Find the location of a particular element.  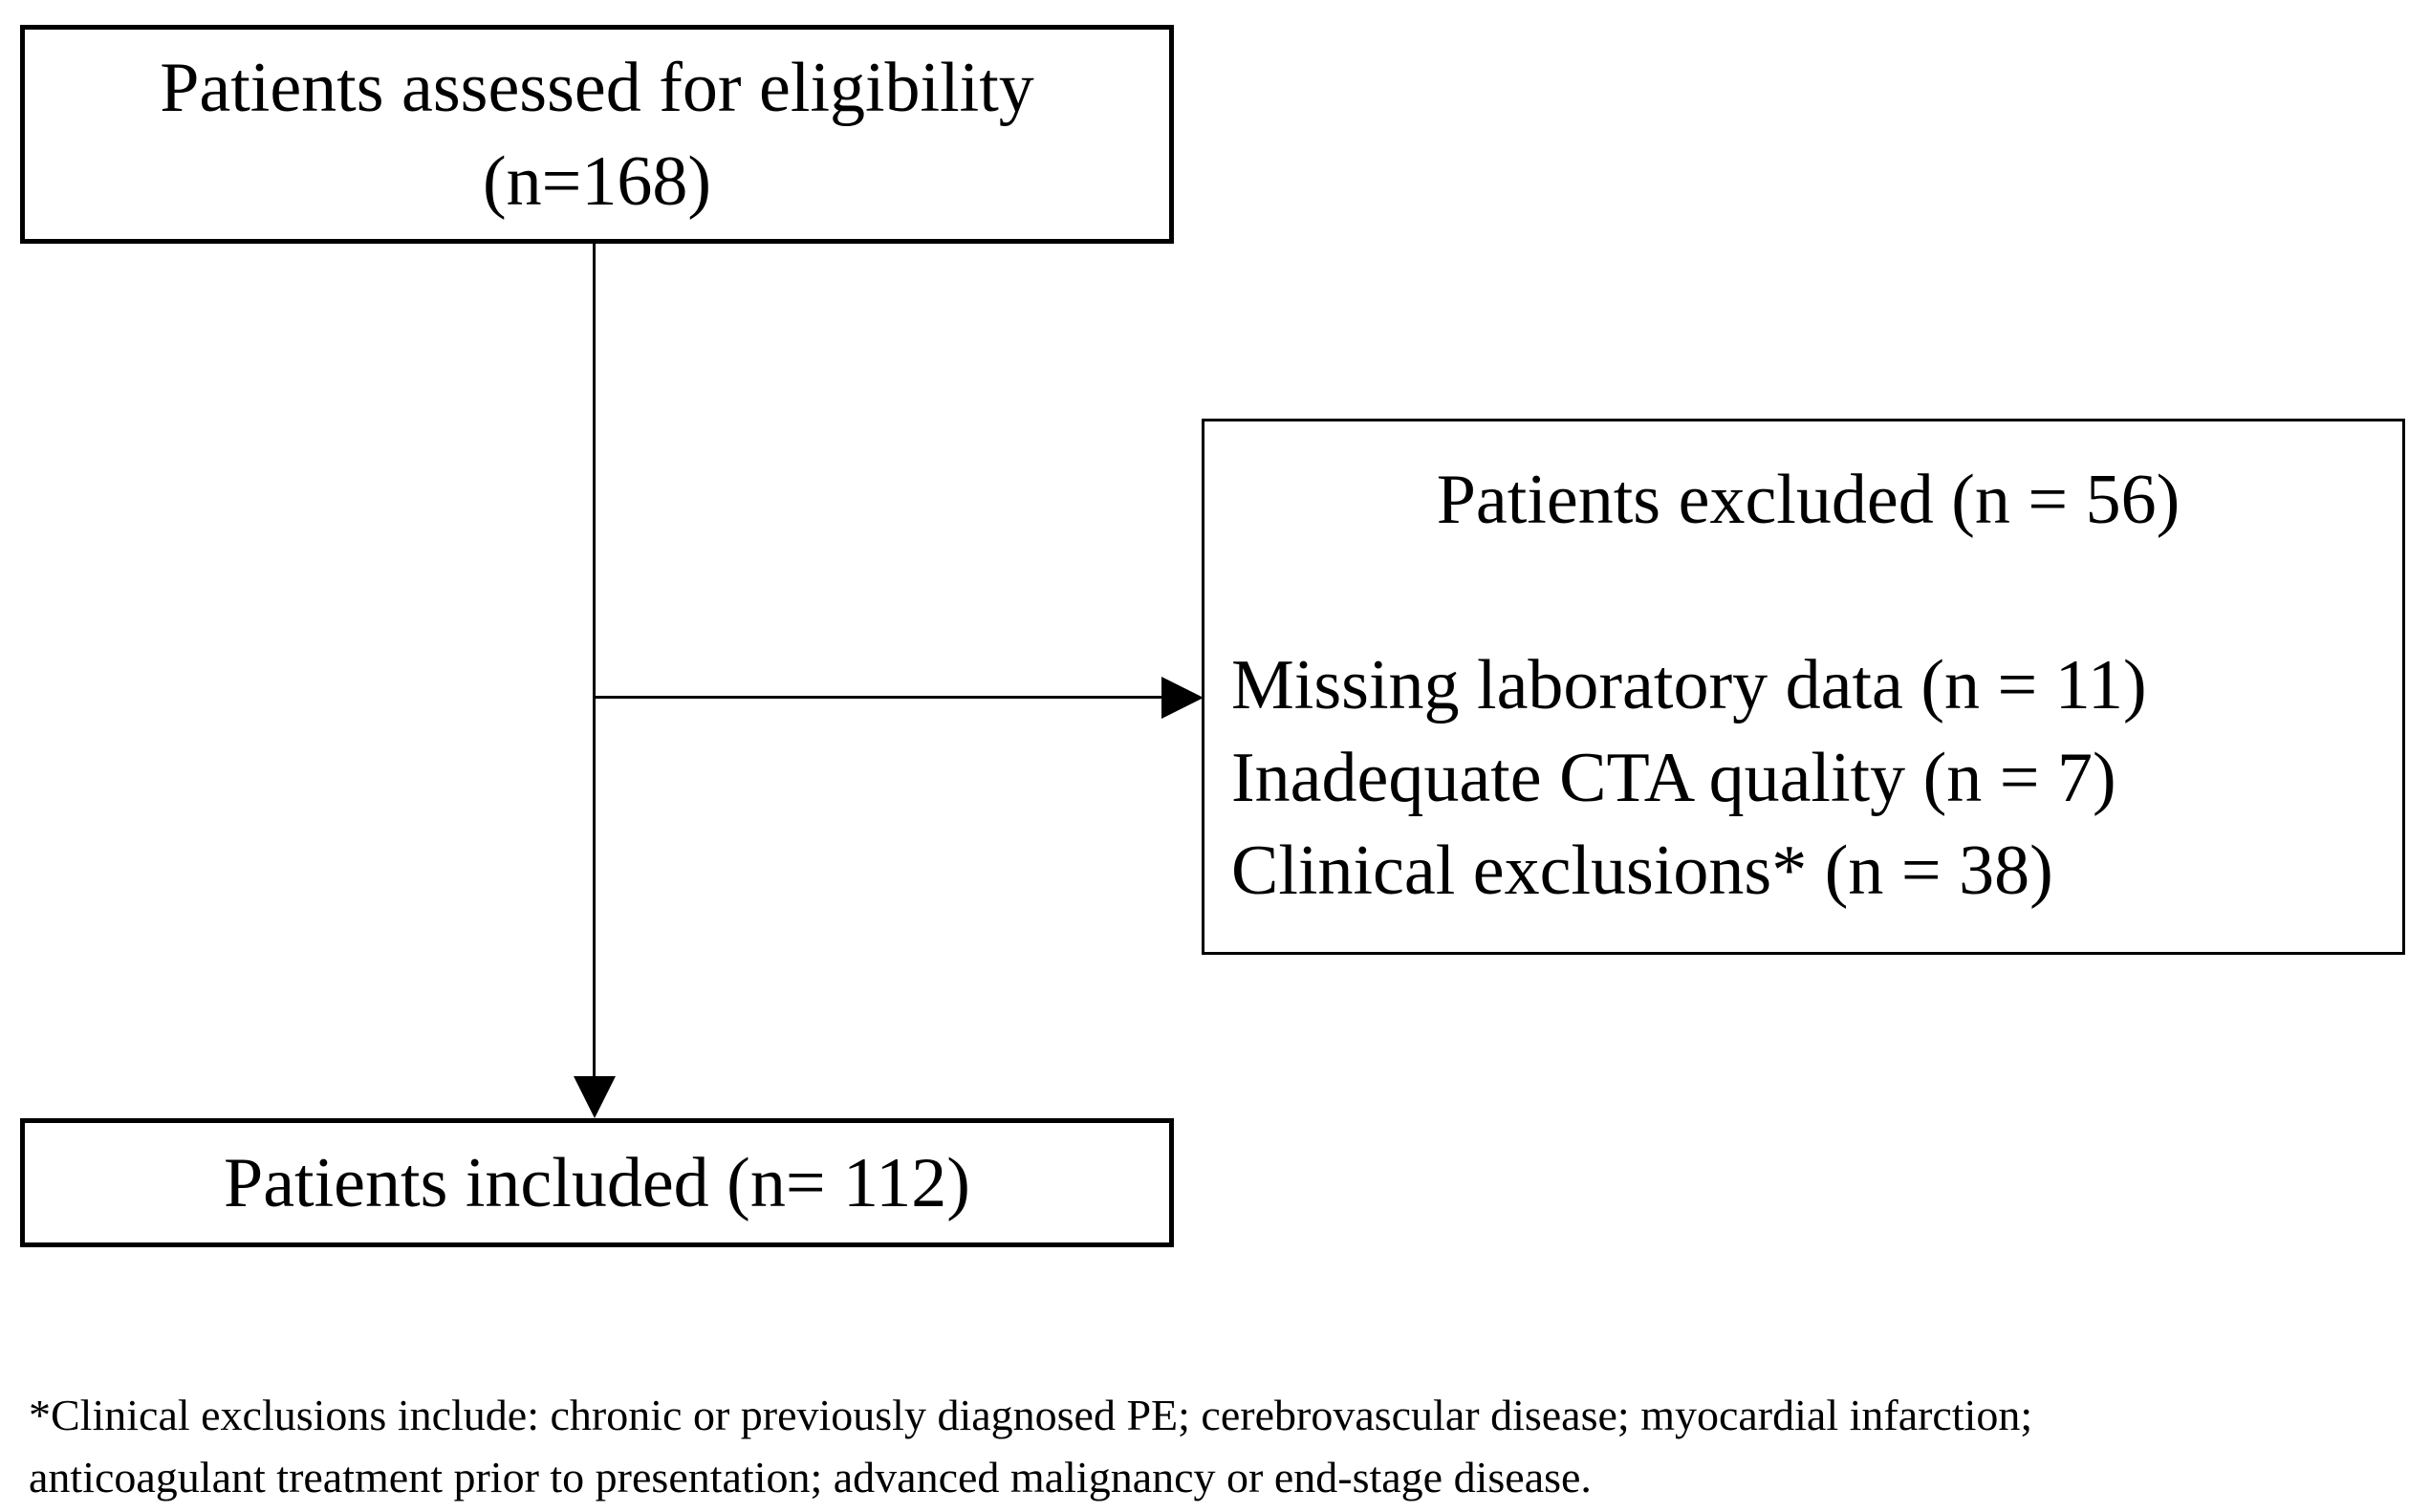

included-box-label: Patients included (n= 112) is located at coordinates (597, 1183).